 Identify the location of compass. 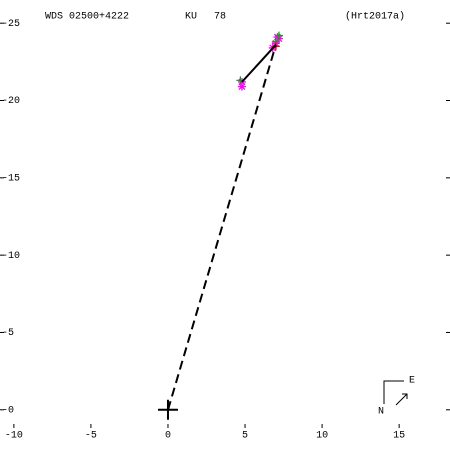
(395, 393).